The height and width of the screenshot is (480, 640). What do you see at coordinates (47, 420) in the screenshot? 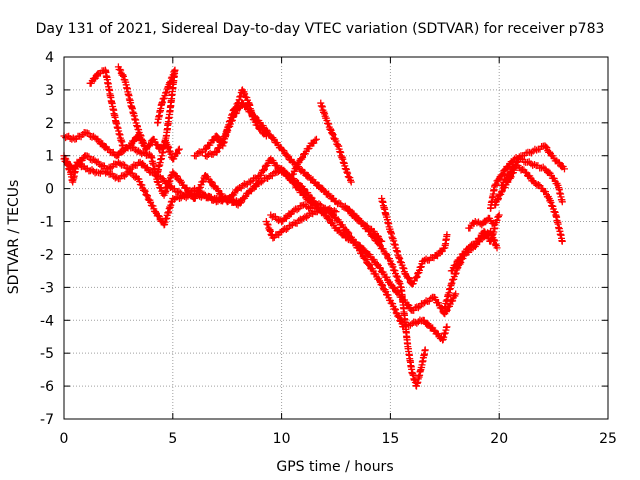
I see `y-tick-label: -7` at bounding box center [47, 420].